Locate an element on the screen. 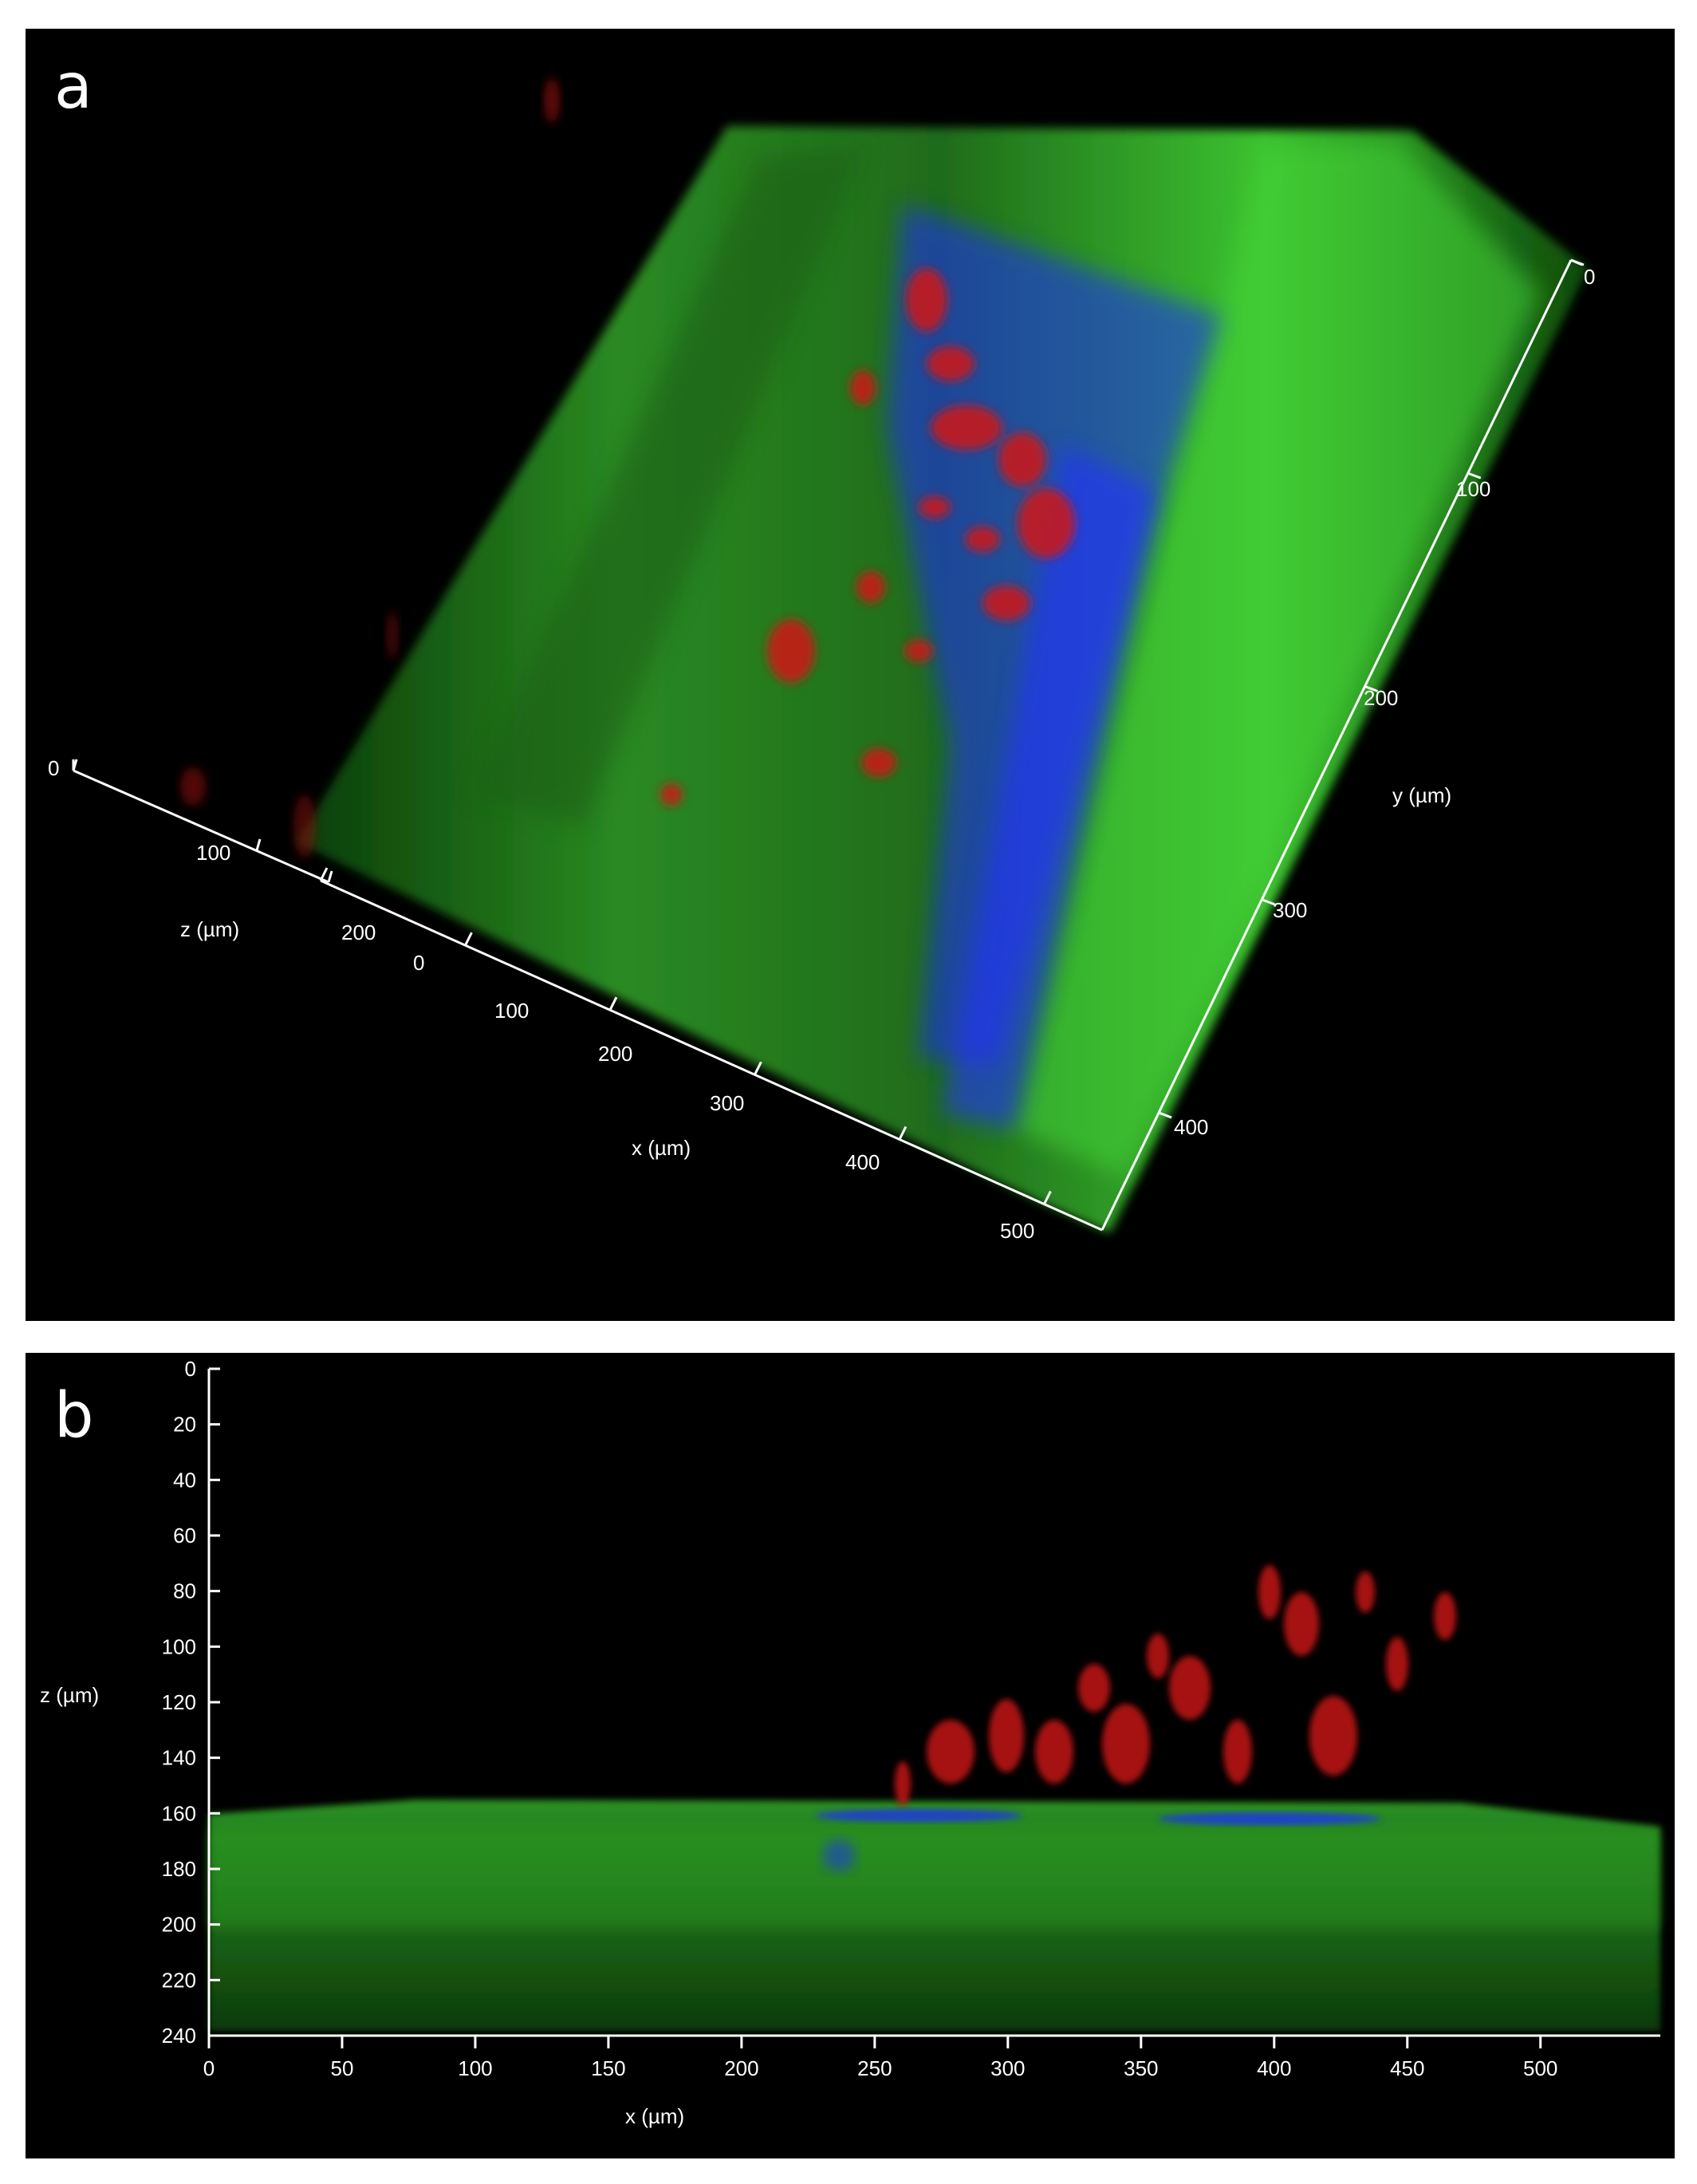 The height and width of the screenshot is (2184, 1697). b-z-tick-label: 220 is located at coordinates (179, 1980).